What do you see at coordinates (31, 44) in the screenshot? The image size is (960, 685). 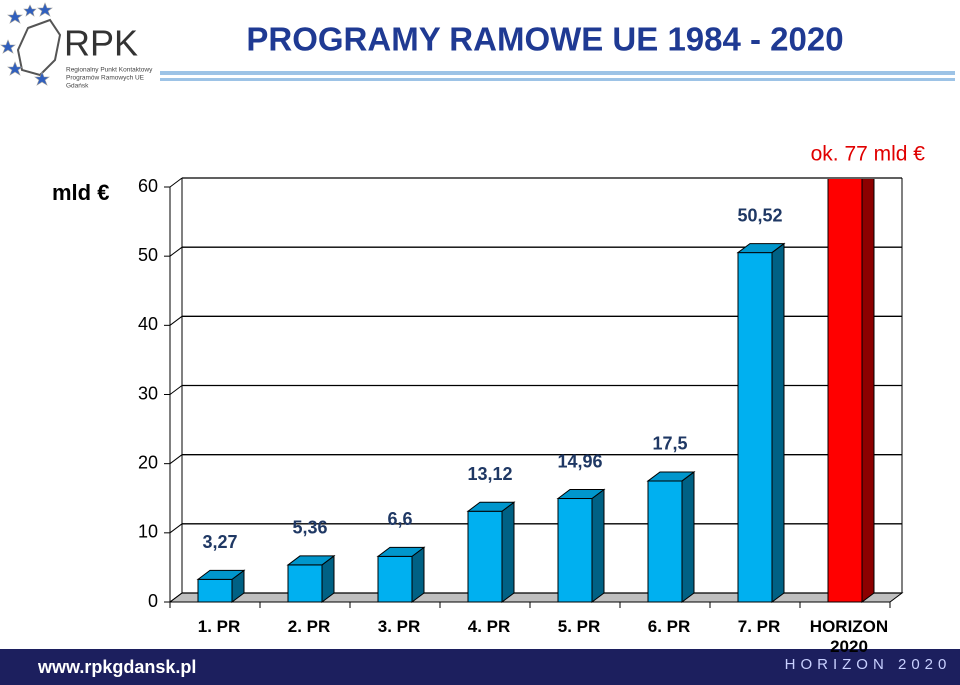 I see `logo` at bounding box center [31, 44].